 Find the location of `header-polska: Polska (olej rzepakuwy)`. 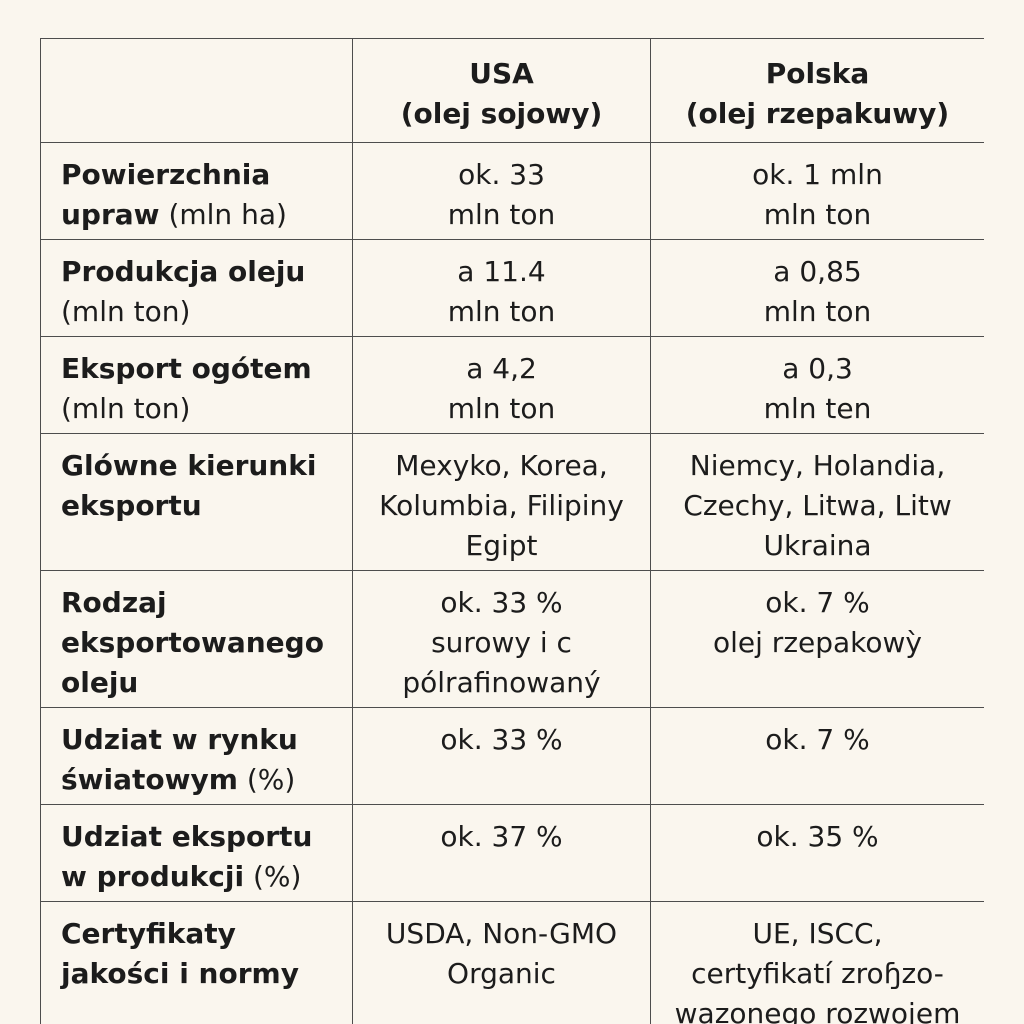

header-polska: Polska (olej rzepakuwy) is located at coordinates (817, 90).